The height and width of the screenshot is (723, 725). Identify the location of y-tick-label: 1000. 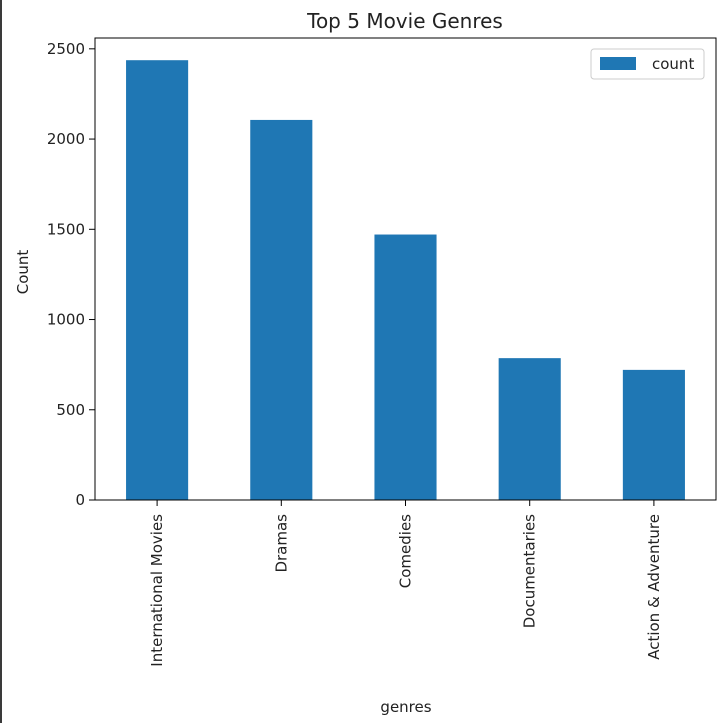
(66, 320).